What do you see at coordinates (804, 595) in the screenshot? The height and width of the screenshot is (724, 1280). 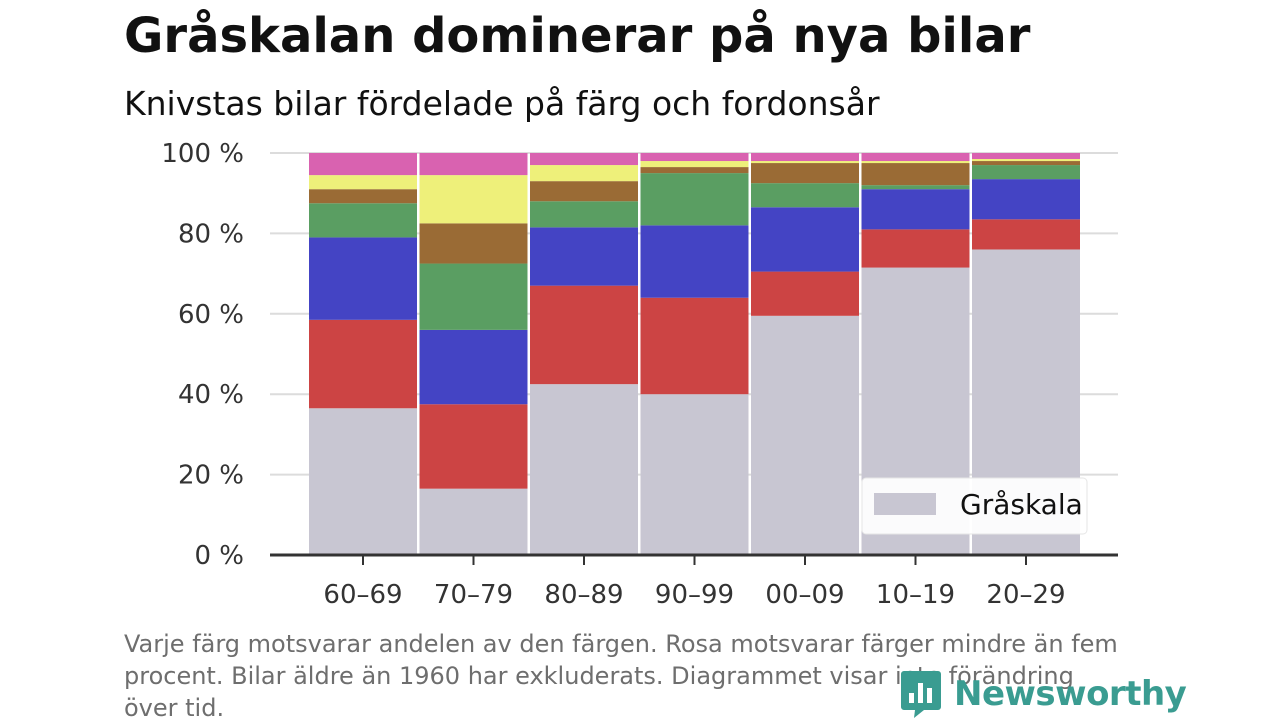 I see `x-tick-label: 00–09` at bounding box center [804, 595].